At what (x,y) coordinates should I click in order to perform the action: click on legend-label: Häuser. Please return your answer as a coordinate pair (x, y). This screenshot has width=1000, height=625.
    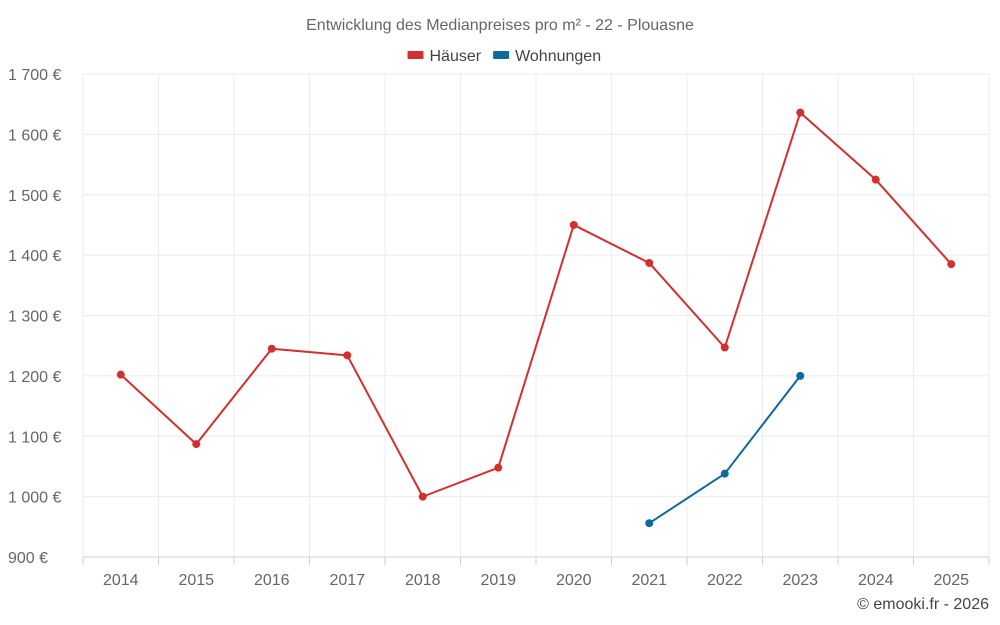
    Looking at the image, I should click on (456, 56).